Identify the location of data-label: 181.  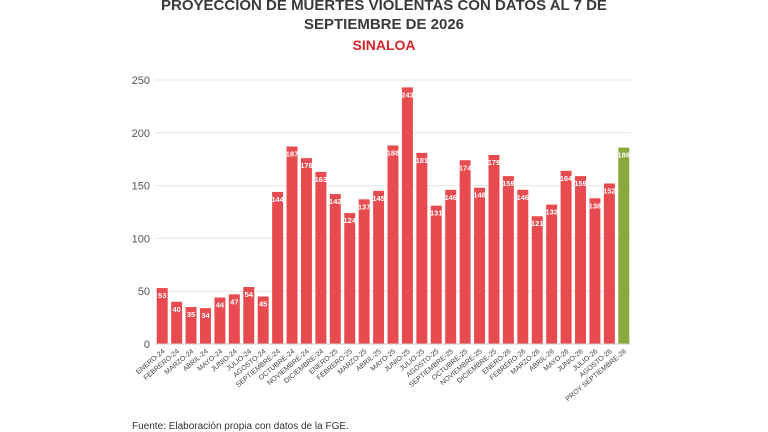
(422, 160).